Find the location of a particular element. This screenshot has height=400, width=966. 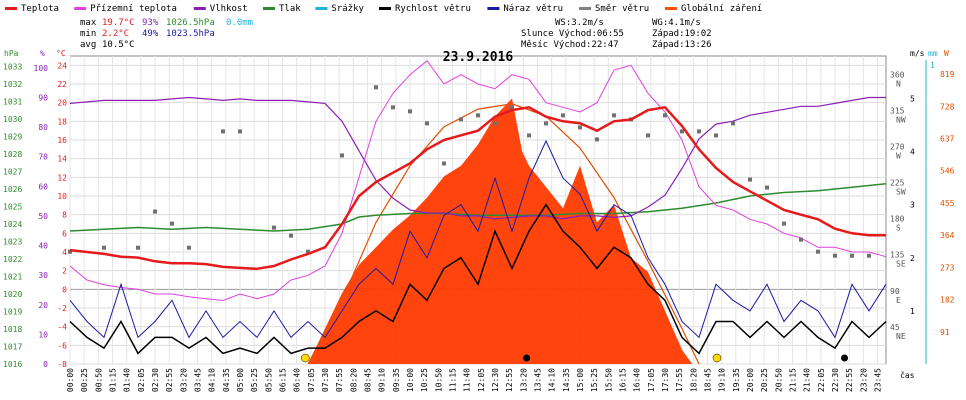

legend-label: Vlhkost is located at coordinates (229, 9).